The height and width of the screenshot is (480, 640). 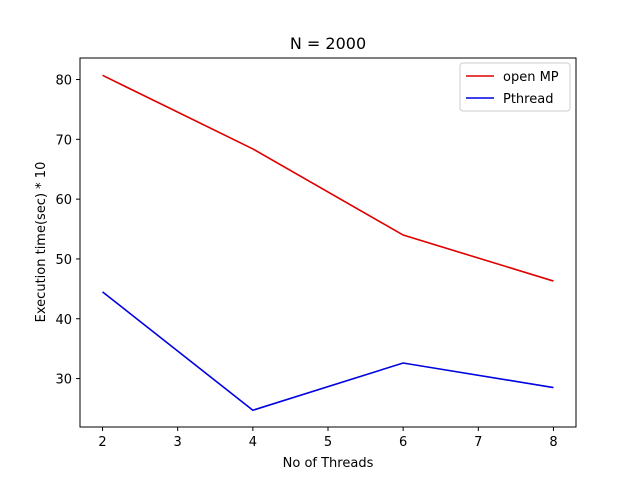 What do you see at coordinates (403, 442) in the screenshot?
I see `x-tick-label-6: 6` at bounding box center [403, 442].